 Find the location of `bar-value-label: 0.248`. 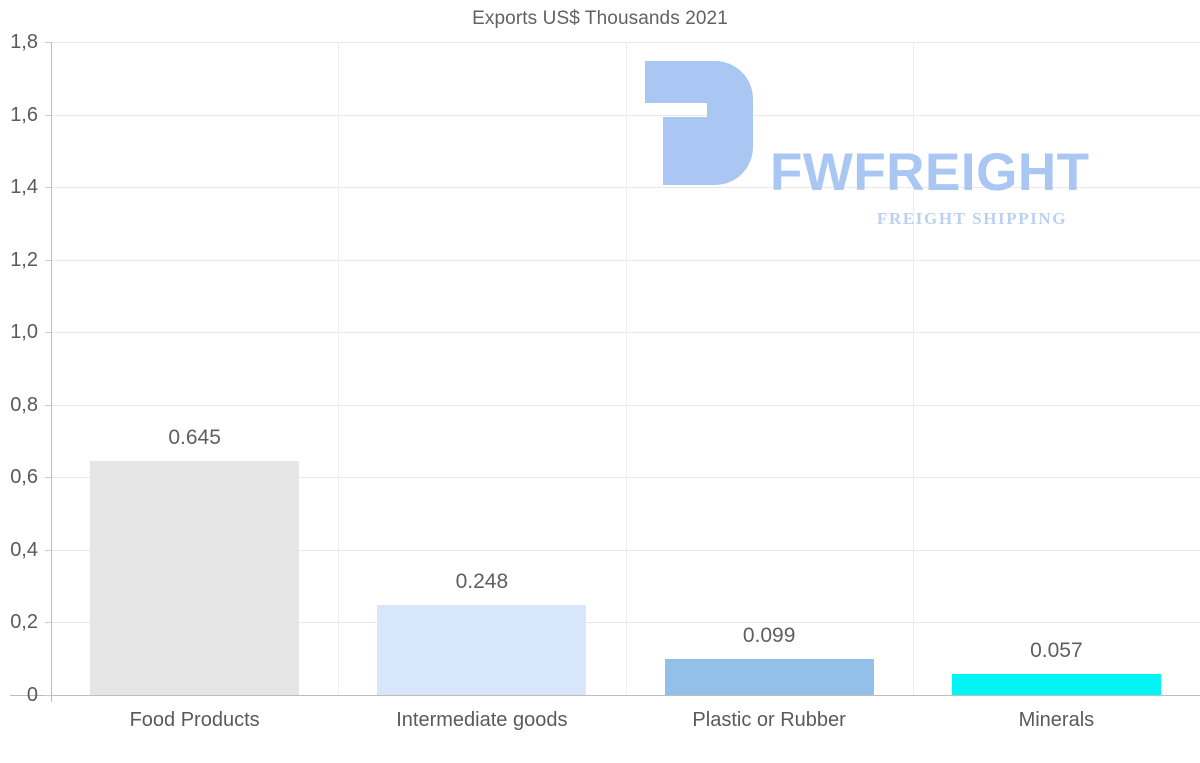

bar-value-label: 0.248 is located at coordinates (482, 582).